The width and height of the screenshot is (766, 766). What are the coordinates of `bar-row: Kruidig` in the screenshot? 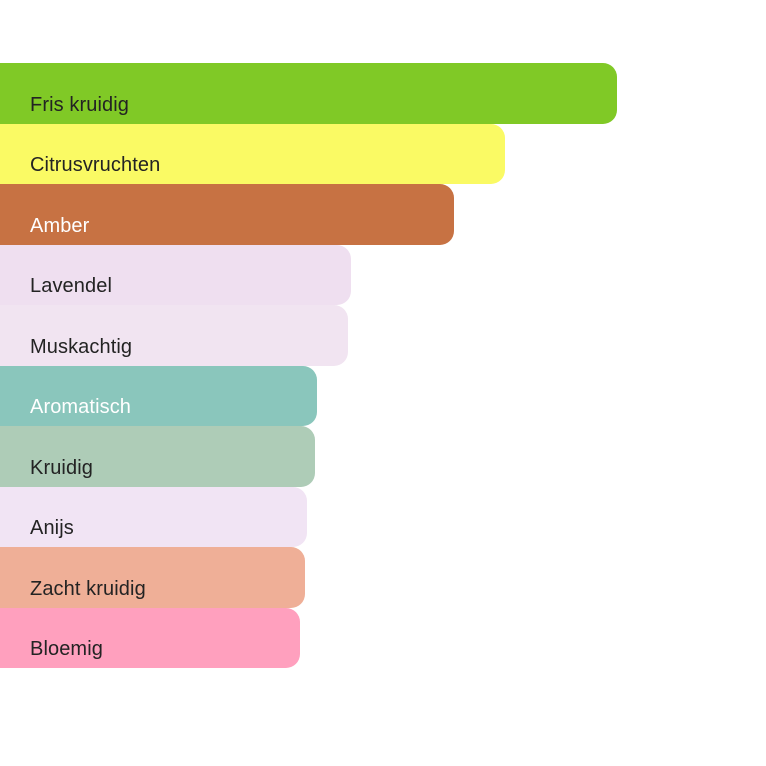 It's located at (157, 456).